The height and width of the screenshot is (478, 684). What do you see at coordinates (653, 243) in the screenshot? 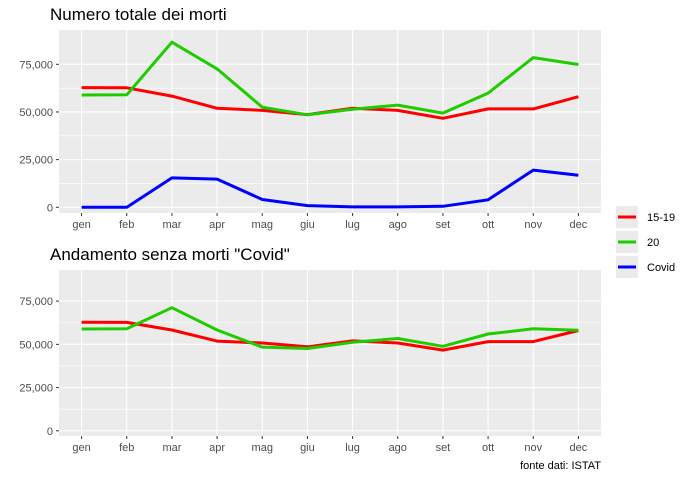
I see `legend-label: 20` at bounding box center [653, 243].